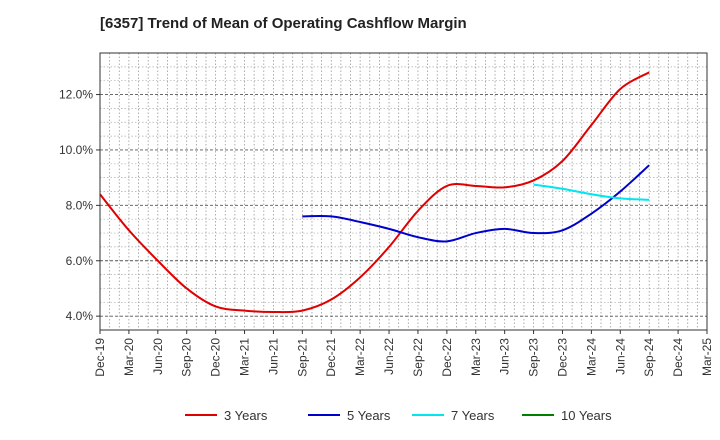  What do you see at coordinates (476, 357) in the screenshot?
I see `x-tick-label: Mar-23` at bounding box center [476, 357].